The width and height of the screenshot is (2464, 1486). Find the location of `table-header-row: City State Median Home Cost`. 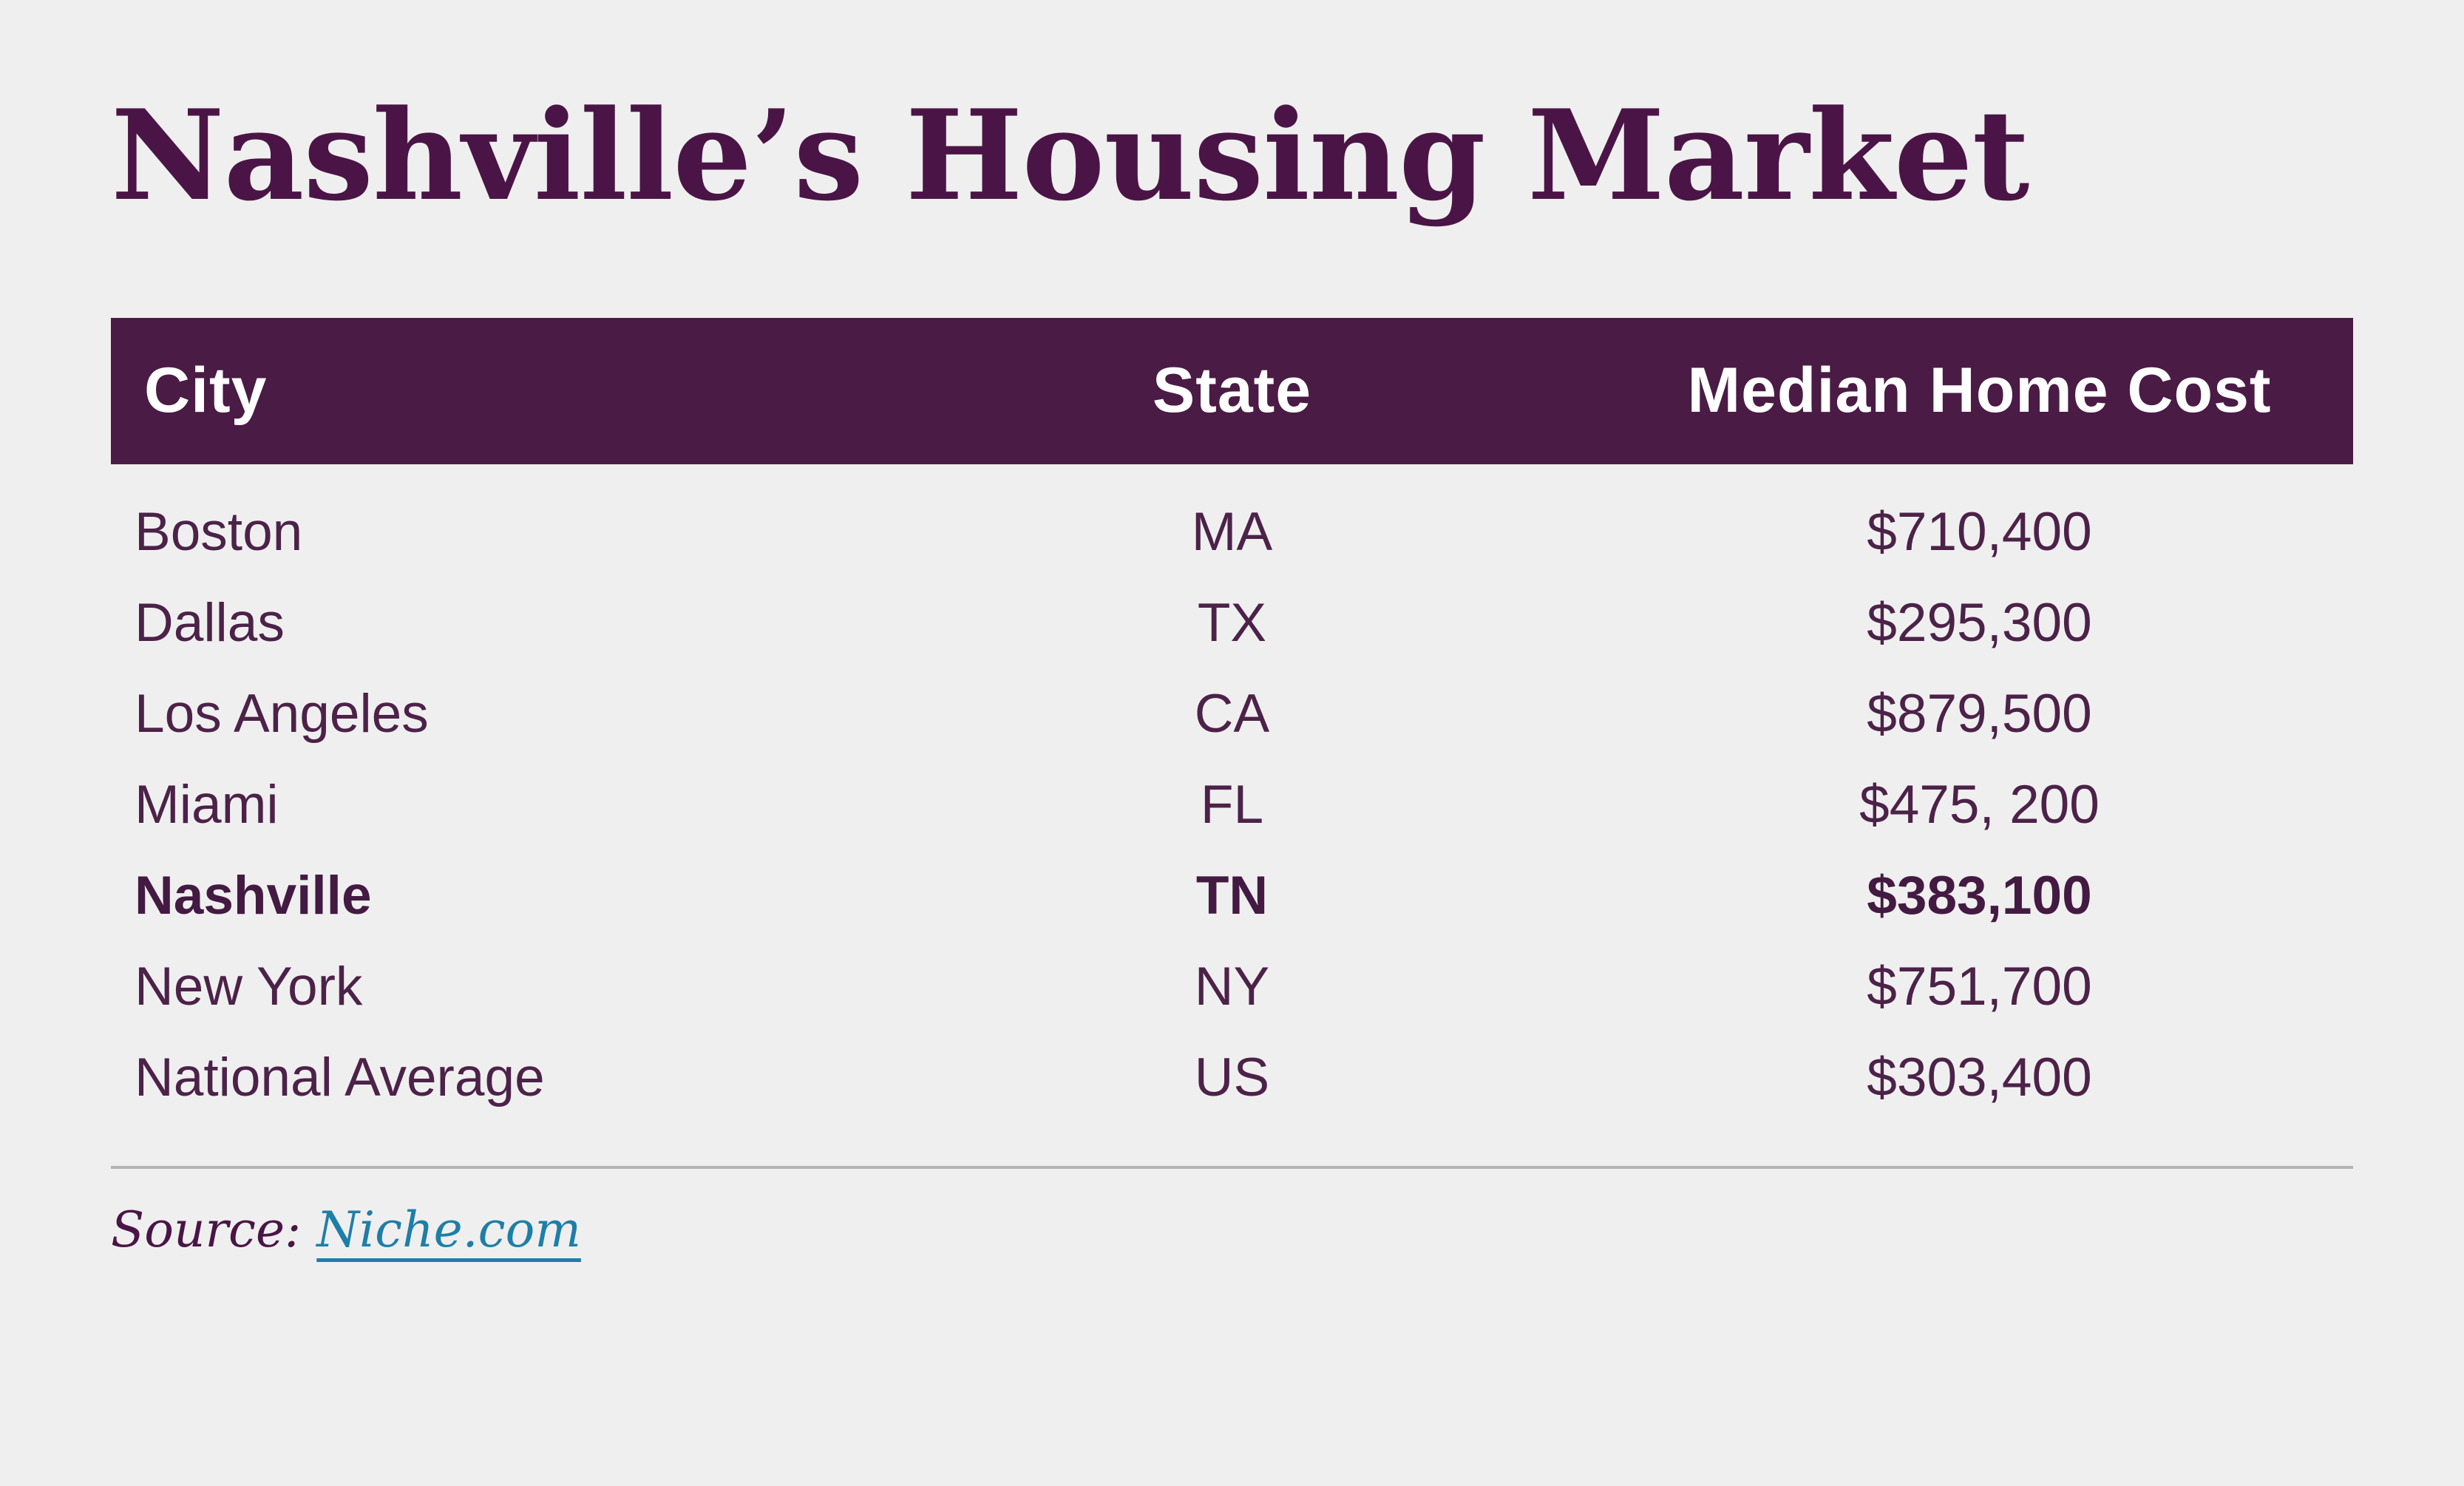

table-header-row: City State Median Home Cost is located at coordinates (1232, 390).